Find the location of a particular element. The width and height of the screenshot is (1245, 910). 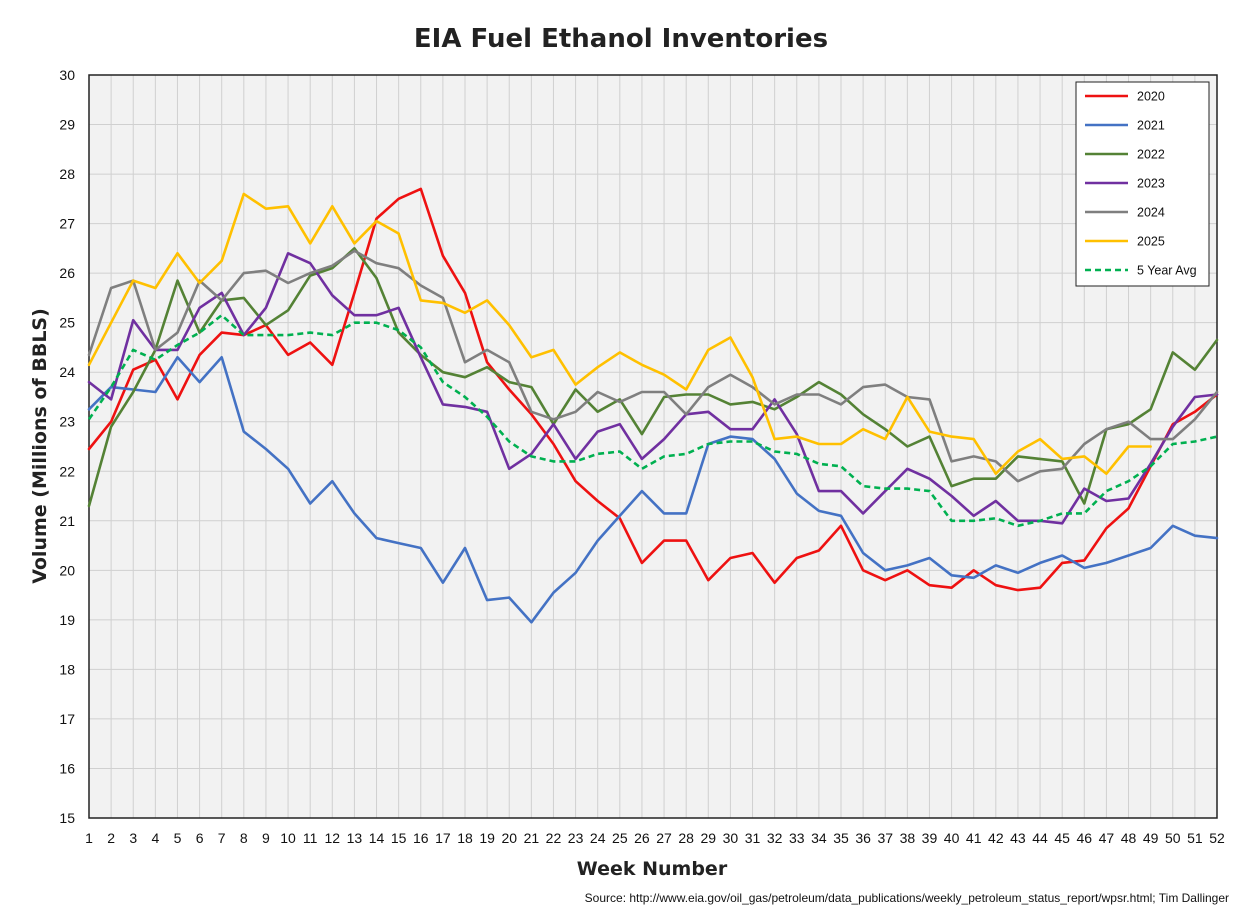

x-tick-label: 16 is located at coordinates (421, 838).